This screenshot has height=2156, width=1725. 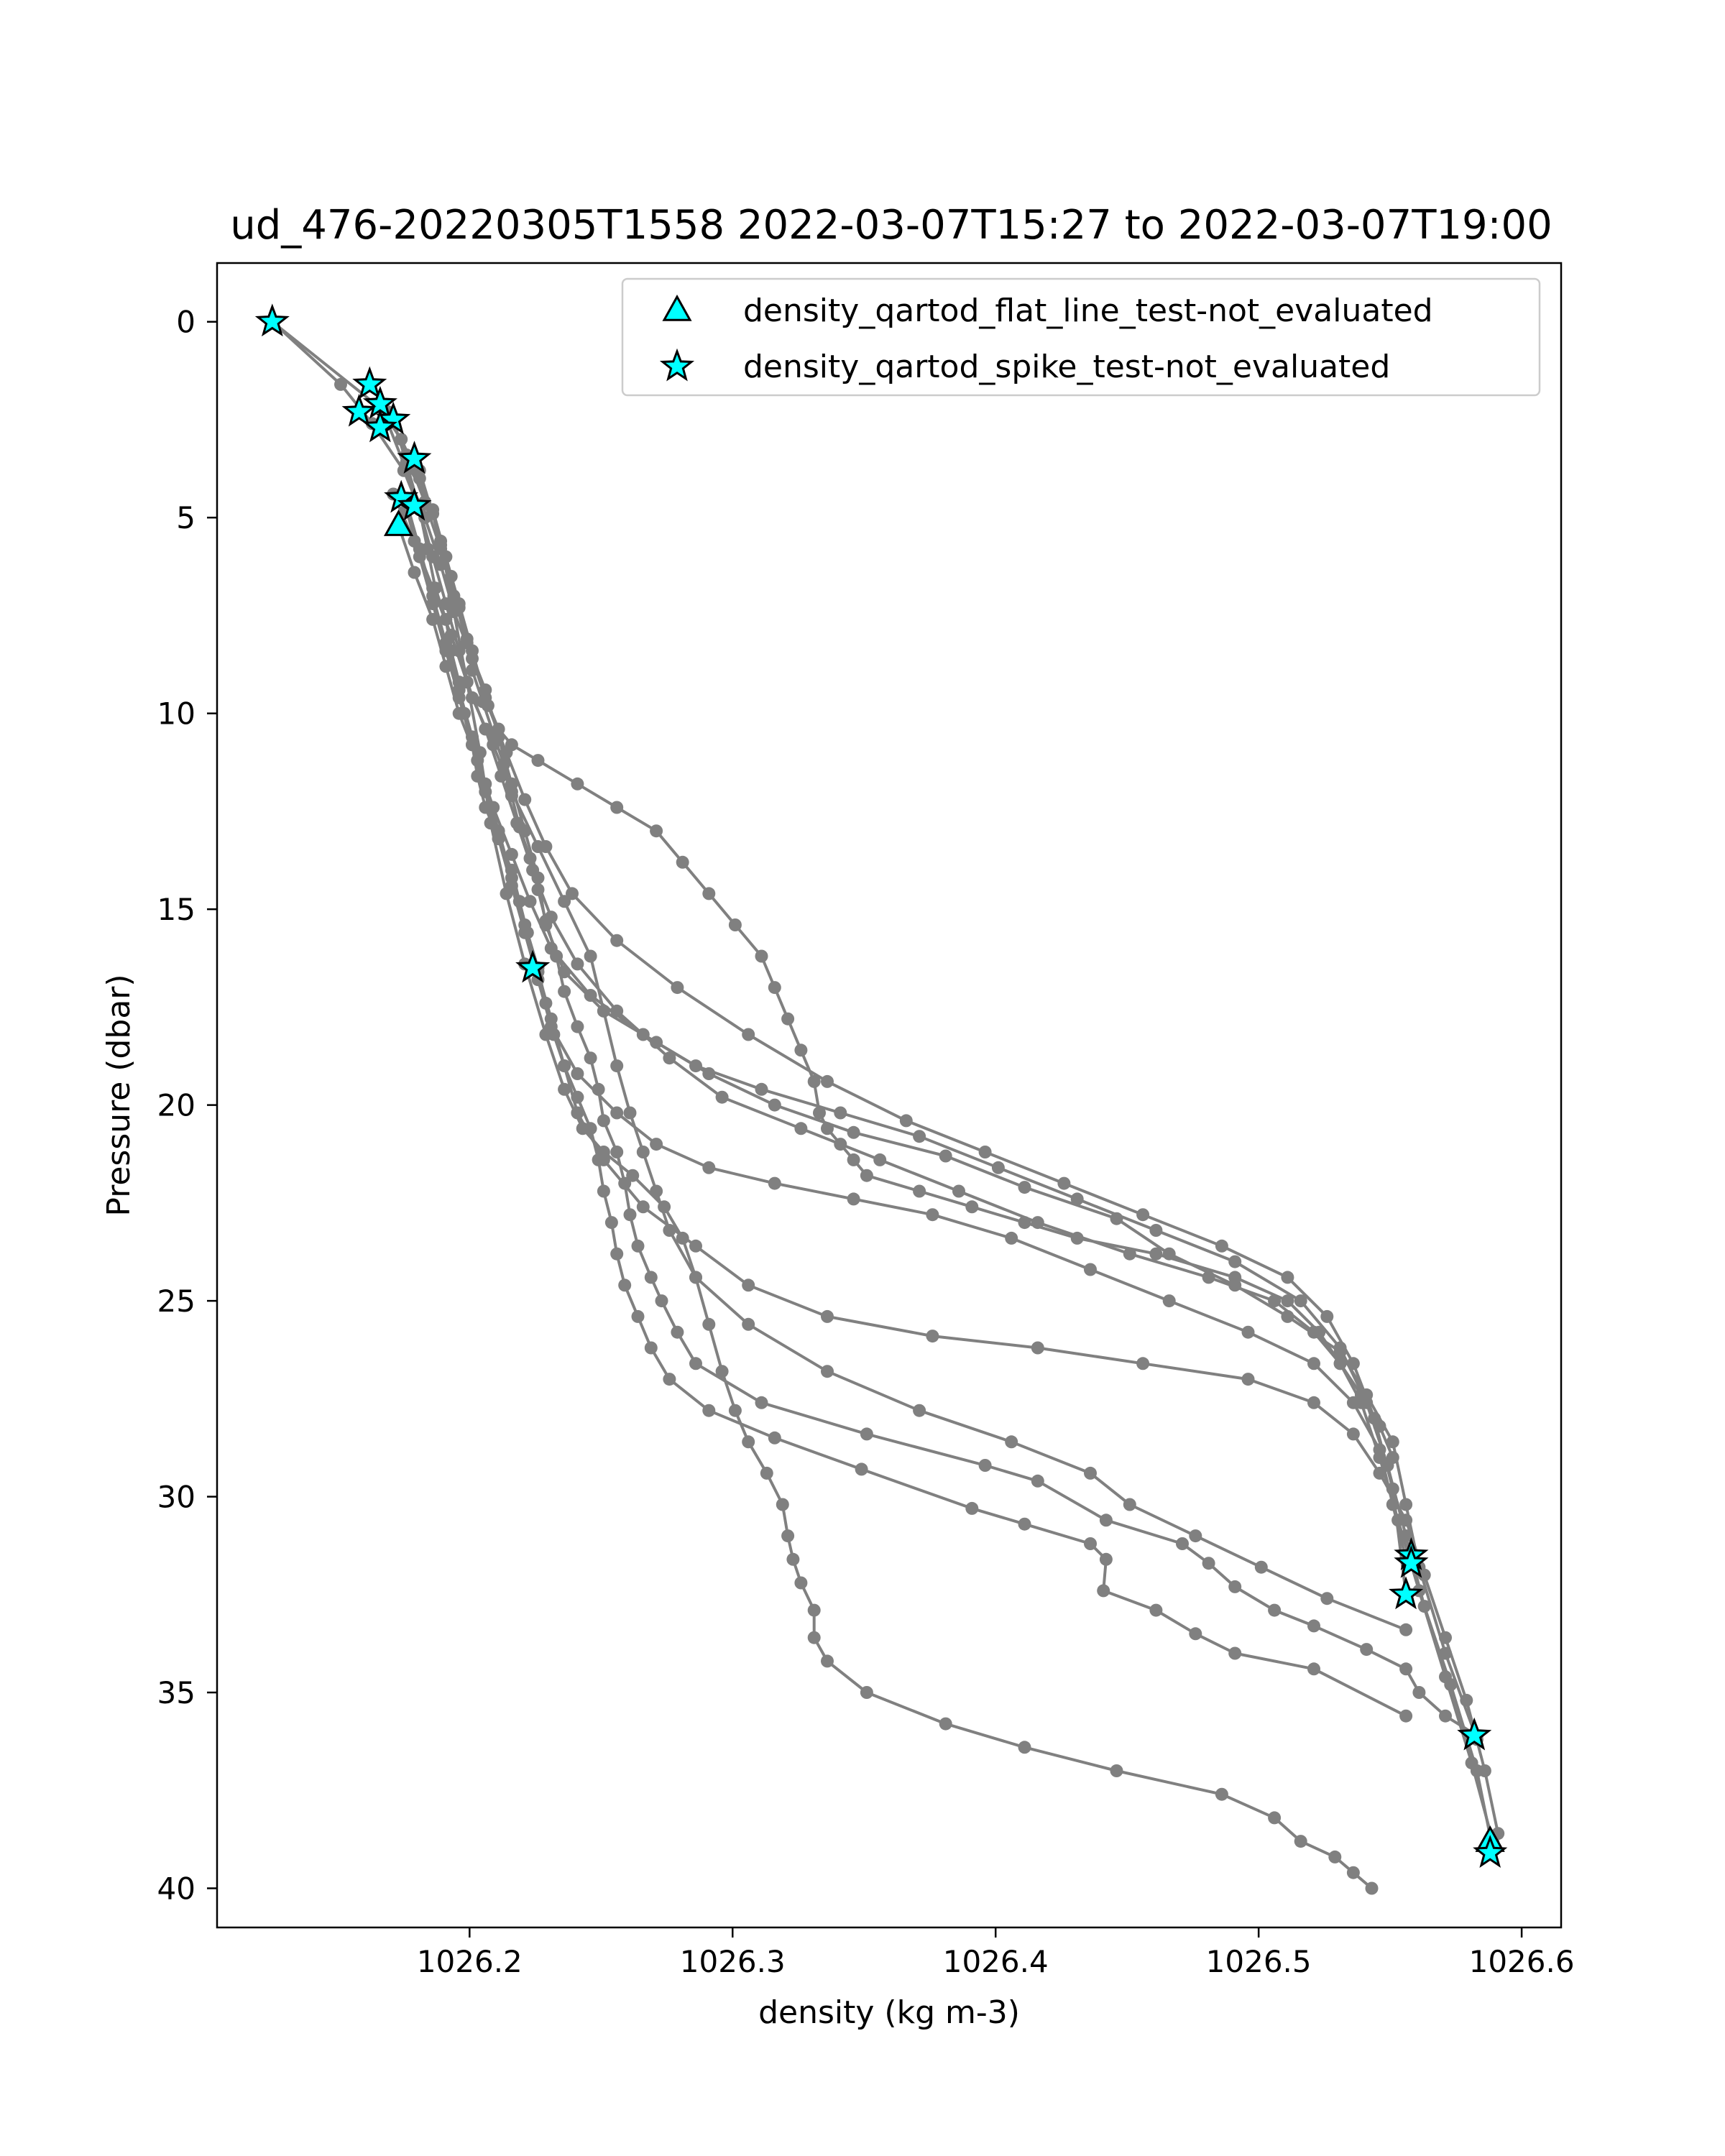 I want to click on x-tick-label: 1026.4, so click(x=996, y=1961).